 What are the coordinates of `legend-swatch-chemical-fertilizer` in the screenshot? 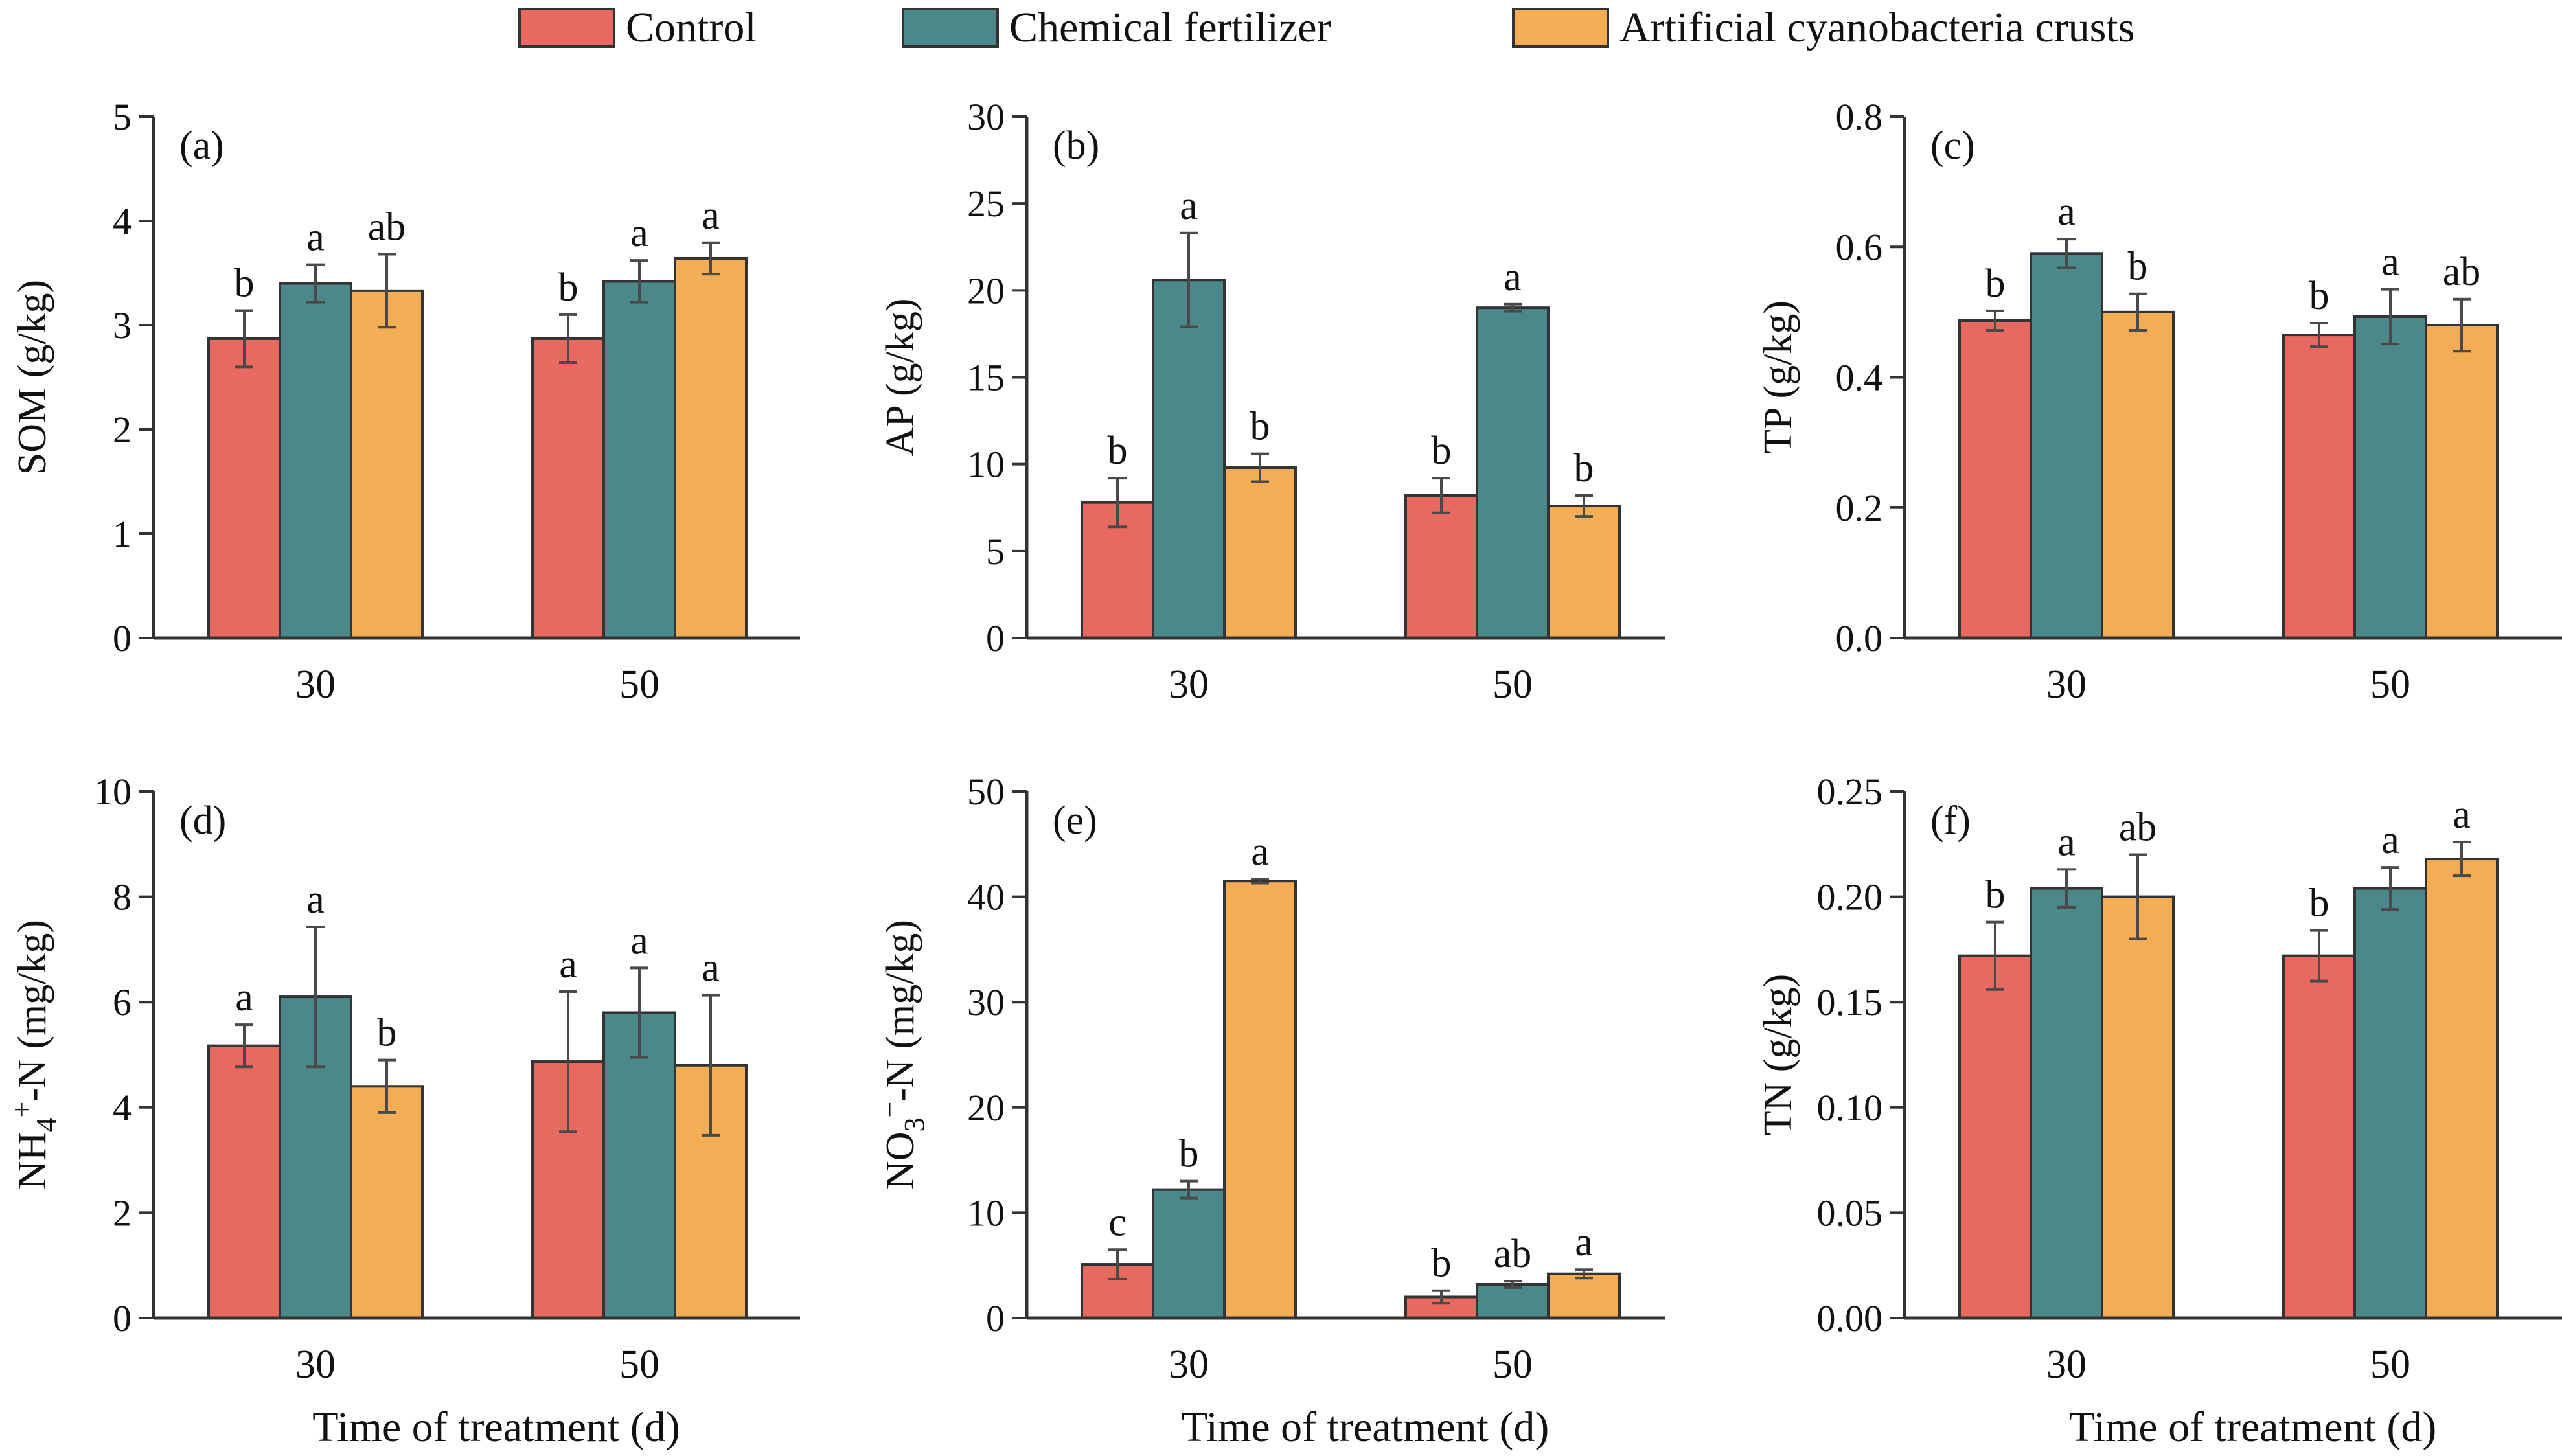 It's located at (950, 28).